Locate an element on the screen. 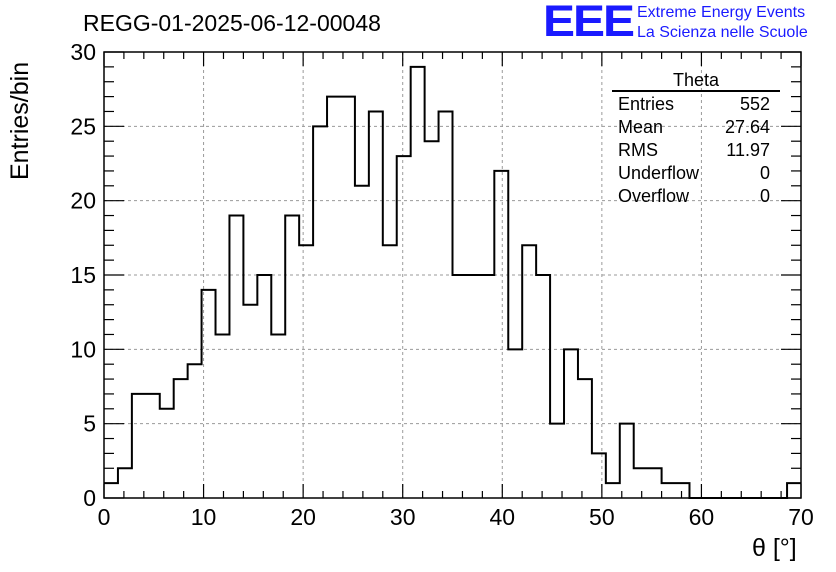 The width and height of the screenshot is (836, 572). y-tick-label: 5 is located at coordinates (89, 424).